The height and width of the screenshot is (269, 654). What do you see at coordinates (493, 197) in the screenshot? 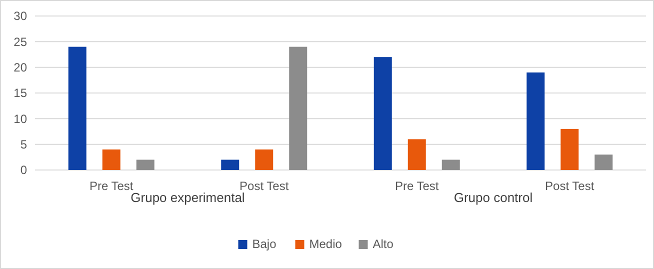
I see `text: Grupo control` at bounding box center [493, 197].